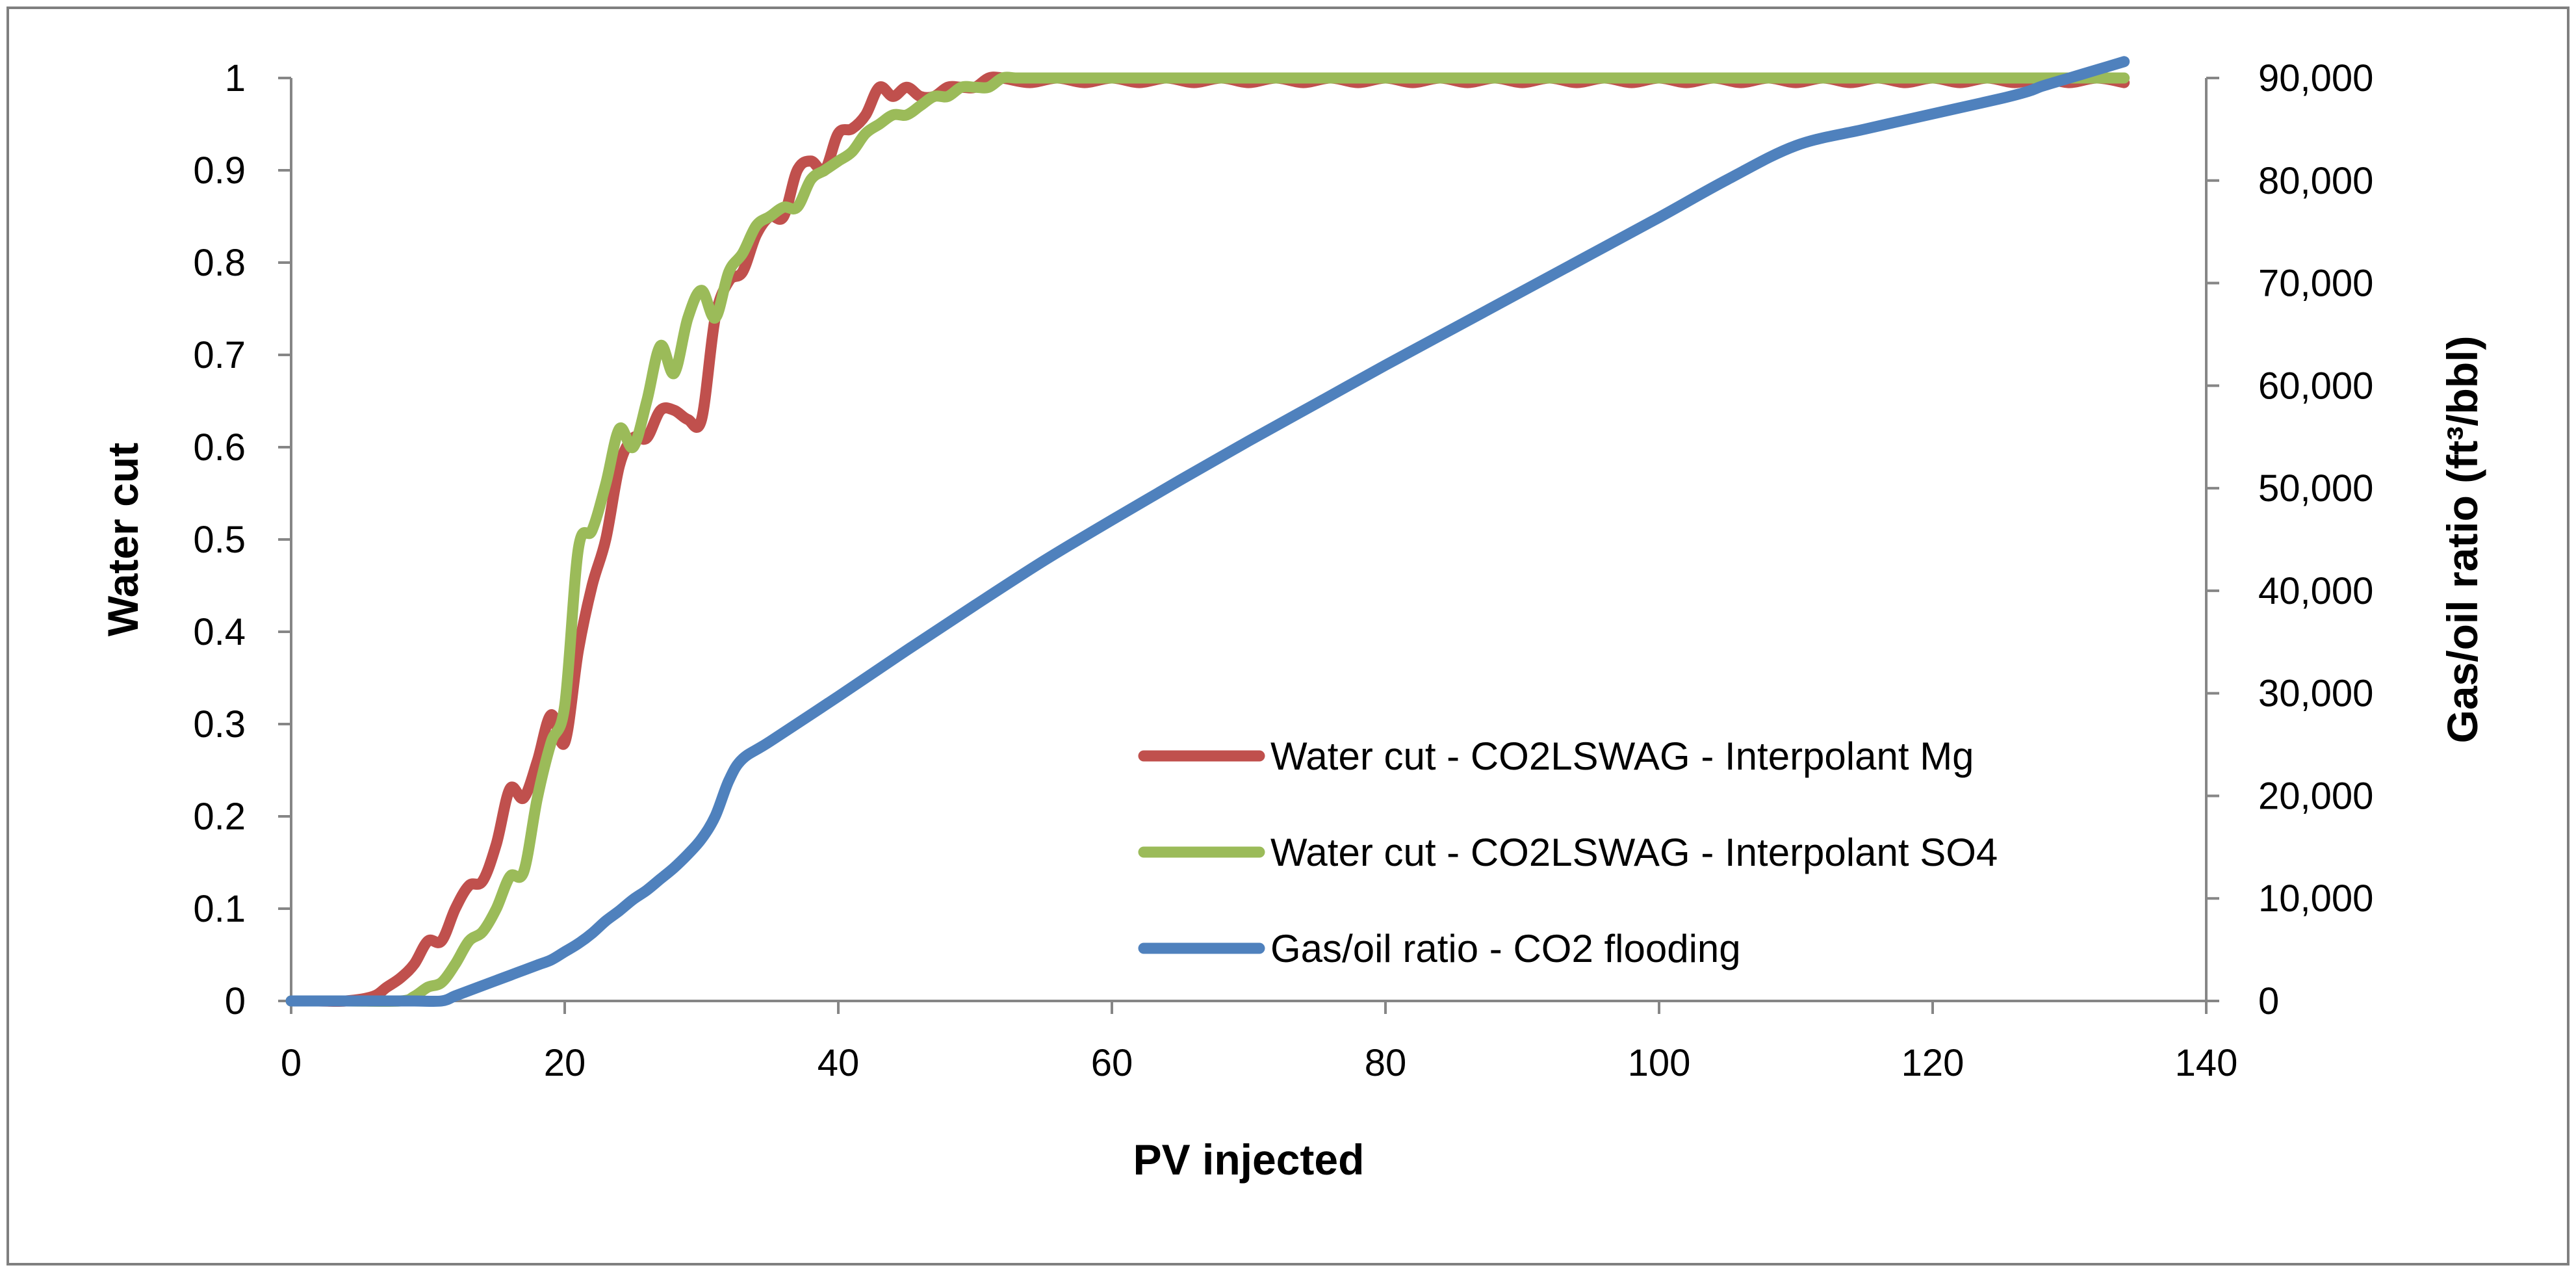 The image size is (2576, 1272). Describe the element at coordinates (1622, 756) in the screenshot. I see `legend-label-1: Water cut - CO2LSWAG - Interpolant Mg` at that location.